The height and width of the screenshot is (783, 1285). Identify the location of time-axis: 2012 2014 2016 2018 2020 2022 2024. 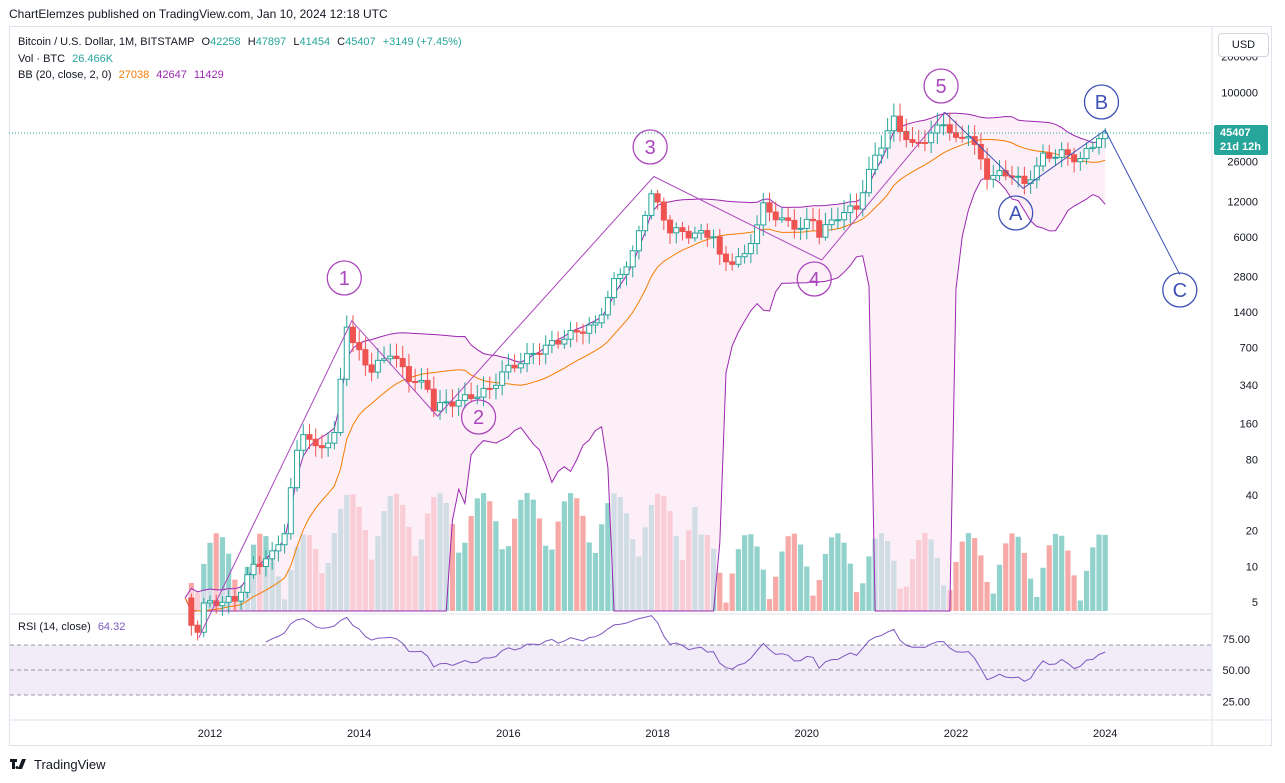
(658, 734).